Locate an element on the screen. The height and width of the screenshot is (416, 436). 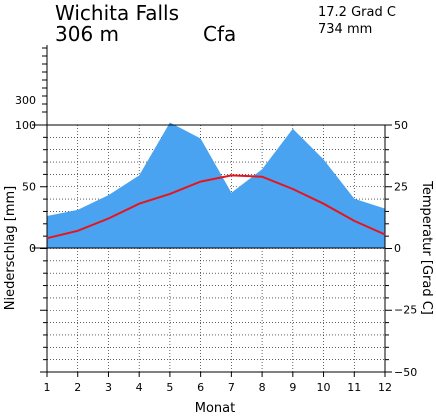
x-axis-label: Monat is located at coordinates (215, 408).